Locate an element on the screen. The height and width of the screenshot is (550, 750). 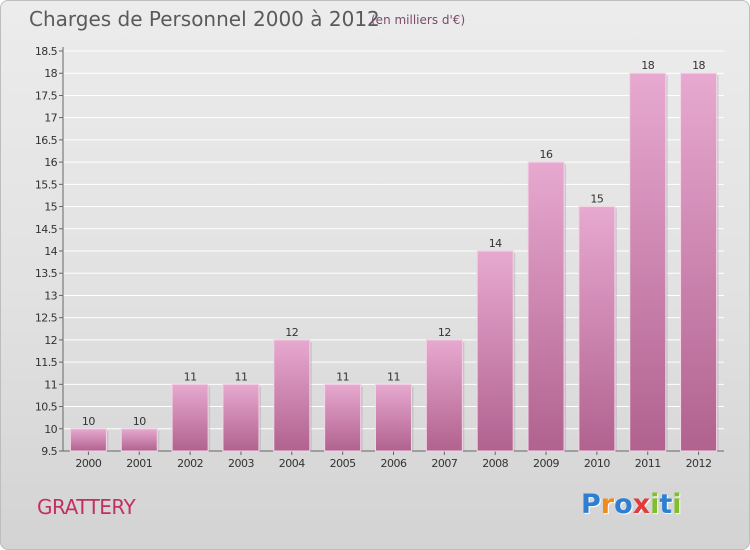
chart-subtitle: (en milliers d'€) is located at coordinates (418, 20).